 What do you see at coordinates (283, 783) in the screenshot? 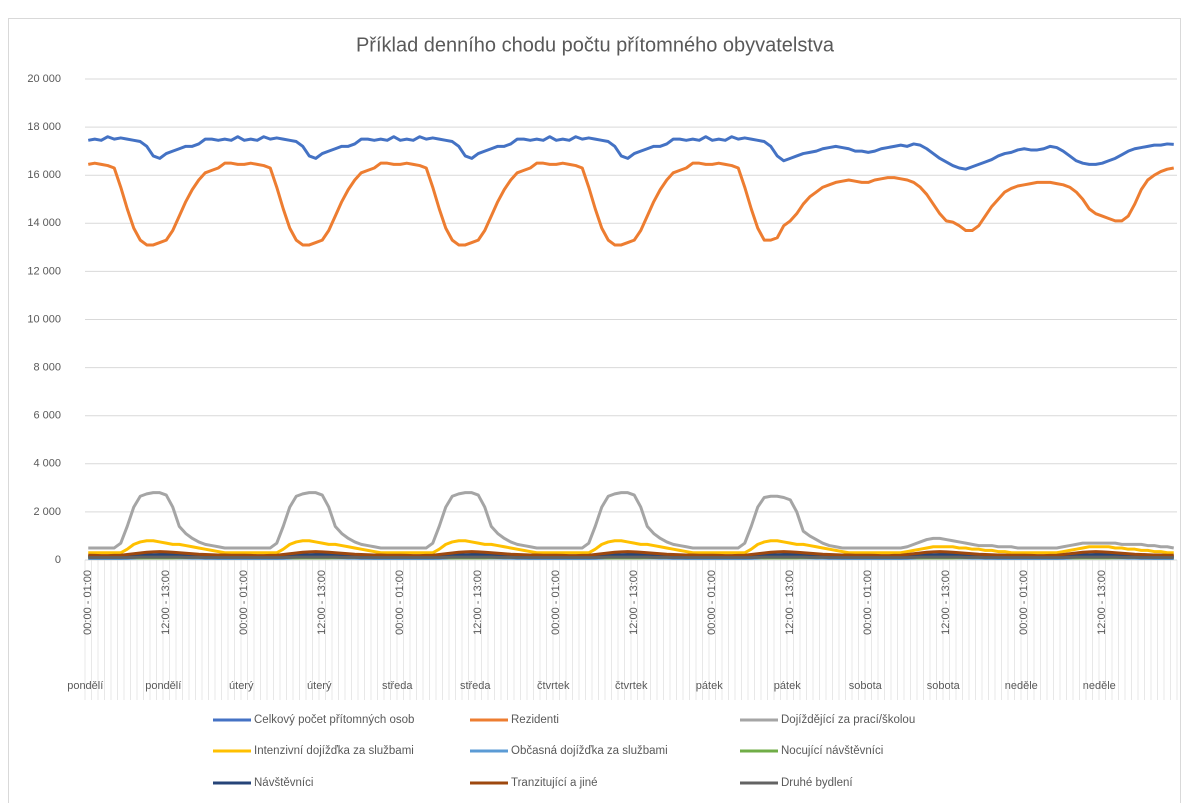
I see `legend-label: Návštěvníci` at bounding box center [283, 783].